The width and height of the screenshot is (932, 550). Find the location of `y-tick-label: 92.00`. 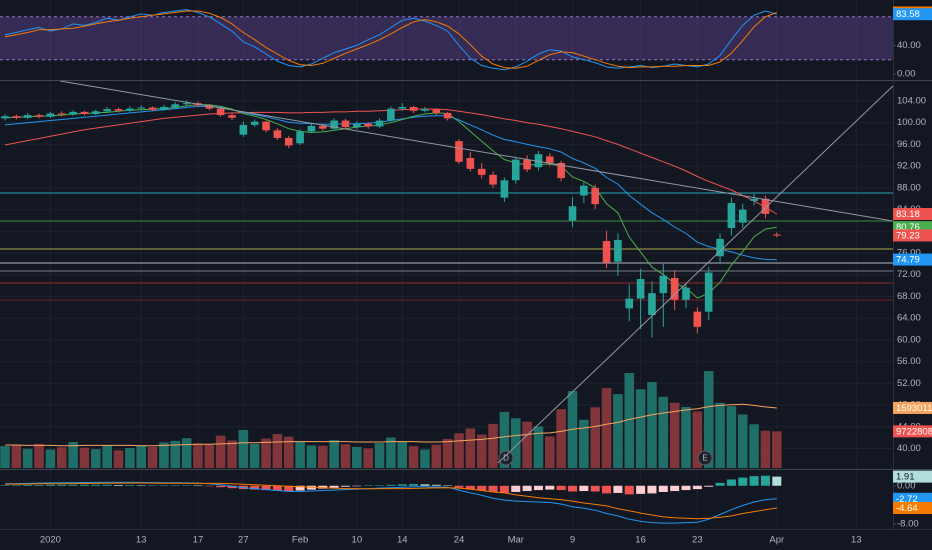

y-tick-label: 92.00 is located at coordinates (909, 166).